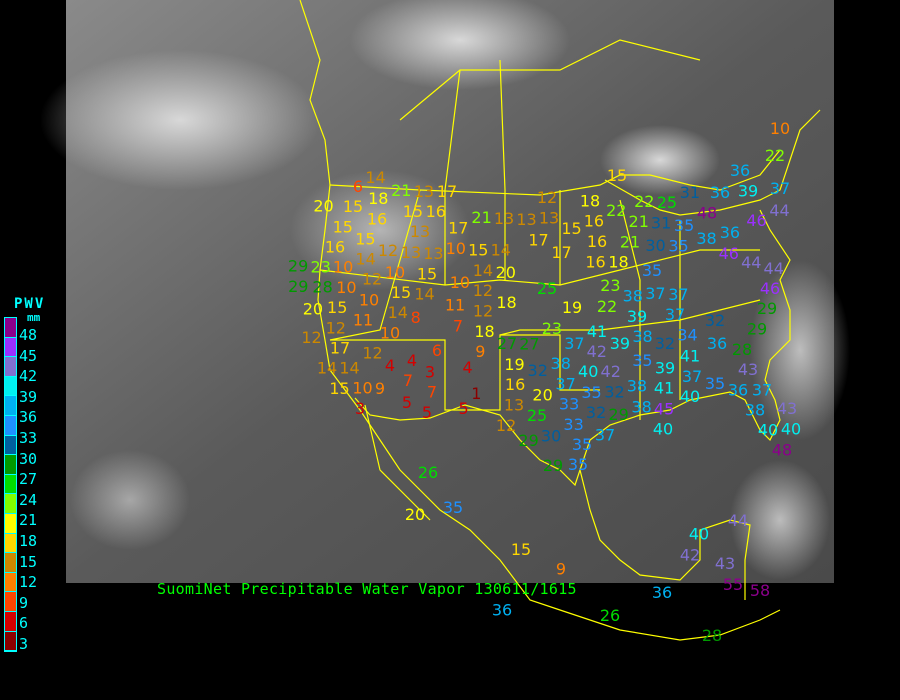  What do you see at coordinates (34, 317) in the screenshot?
I see `legend-unit: mm` at bounding box center [34, 317].